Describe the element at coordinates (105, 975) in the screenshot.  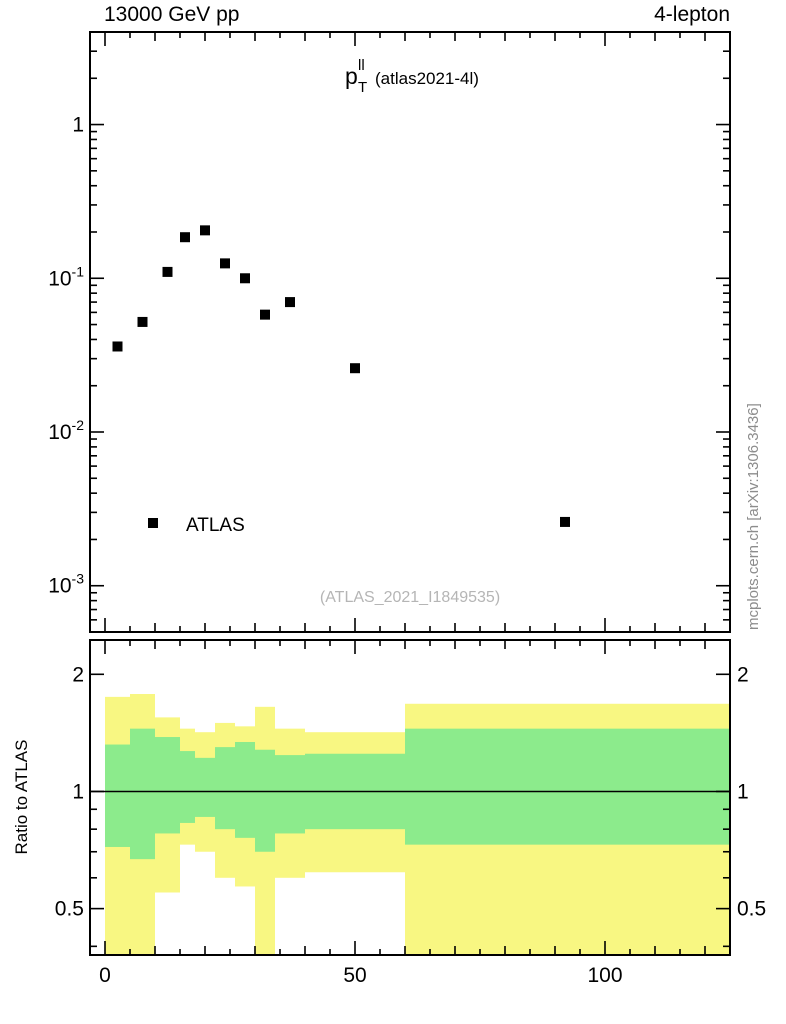
I see `x-tick-label: 0` at that location.